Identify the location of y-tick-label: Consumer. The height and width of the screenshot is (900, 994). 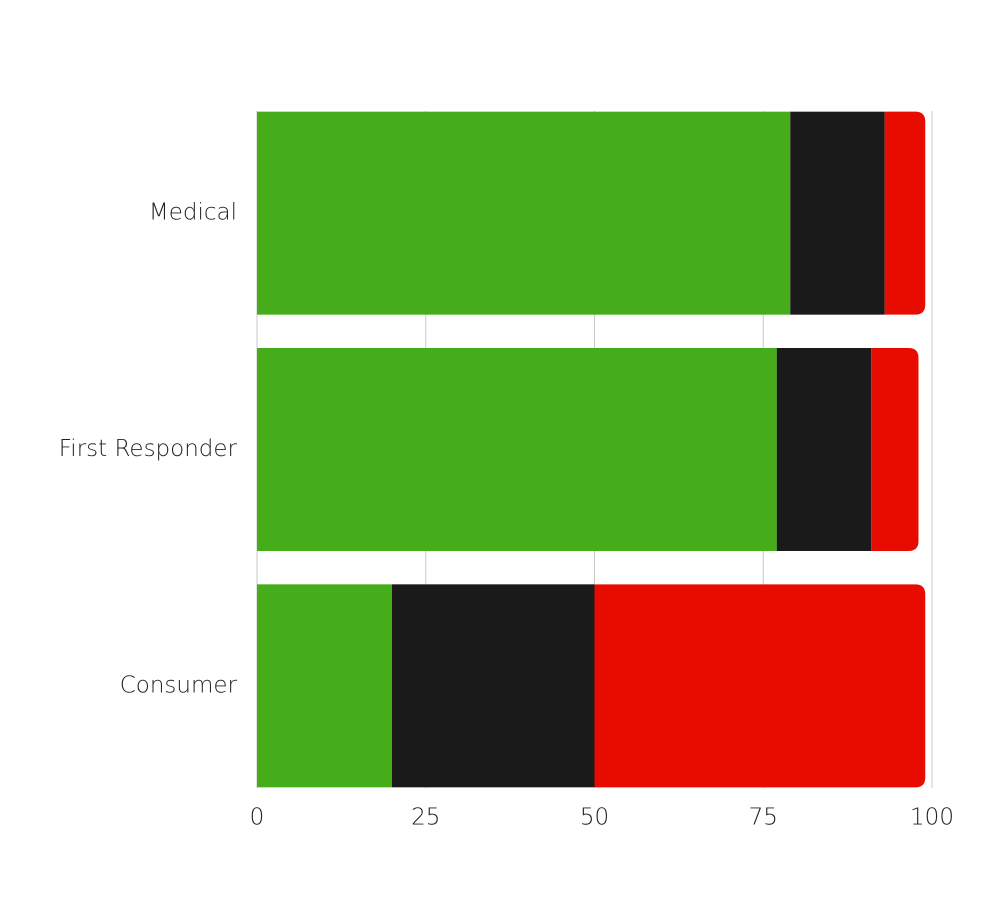
(179, 685).